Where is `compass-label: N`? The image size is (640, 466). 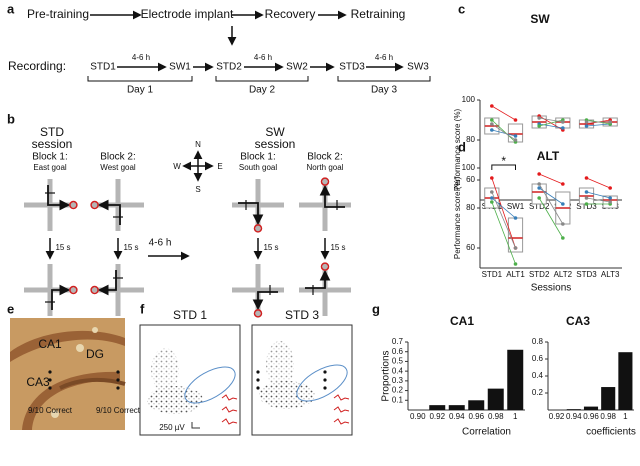 compass-label: N is located at coordinates (198, 144).